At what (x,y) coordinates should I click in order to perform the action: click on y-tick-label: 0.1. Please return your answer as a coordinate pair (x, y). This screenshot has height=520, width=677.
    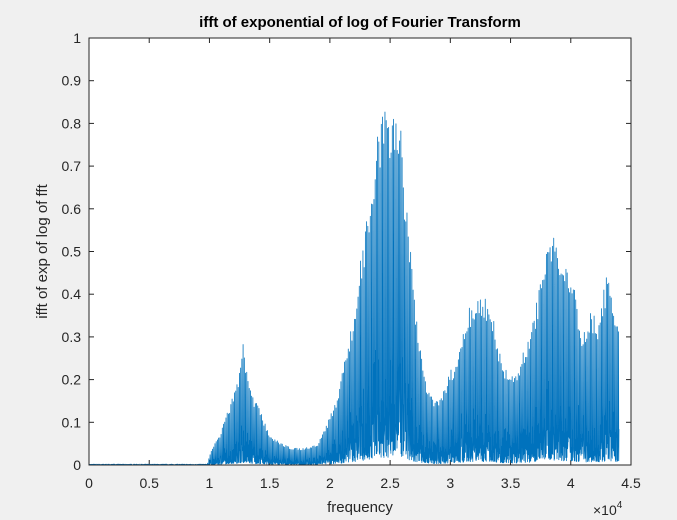
    Looking at the image, I should click on (72, 422).